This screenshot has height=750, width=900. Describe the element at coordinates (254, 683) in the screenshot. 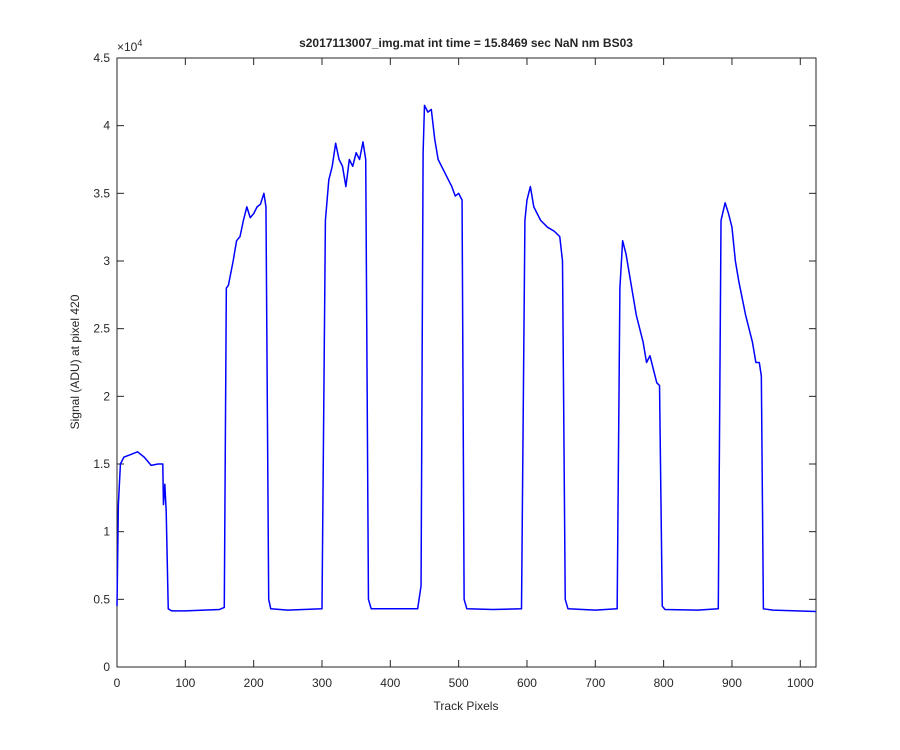

I see `x-tick-label: 200` at that location.